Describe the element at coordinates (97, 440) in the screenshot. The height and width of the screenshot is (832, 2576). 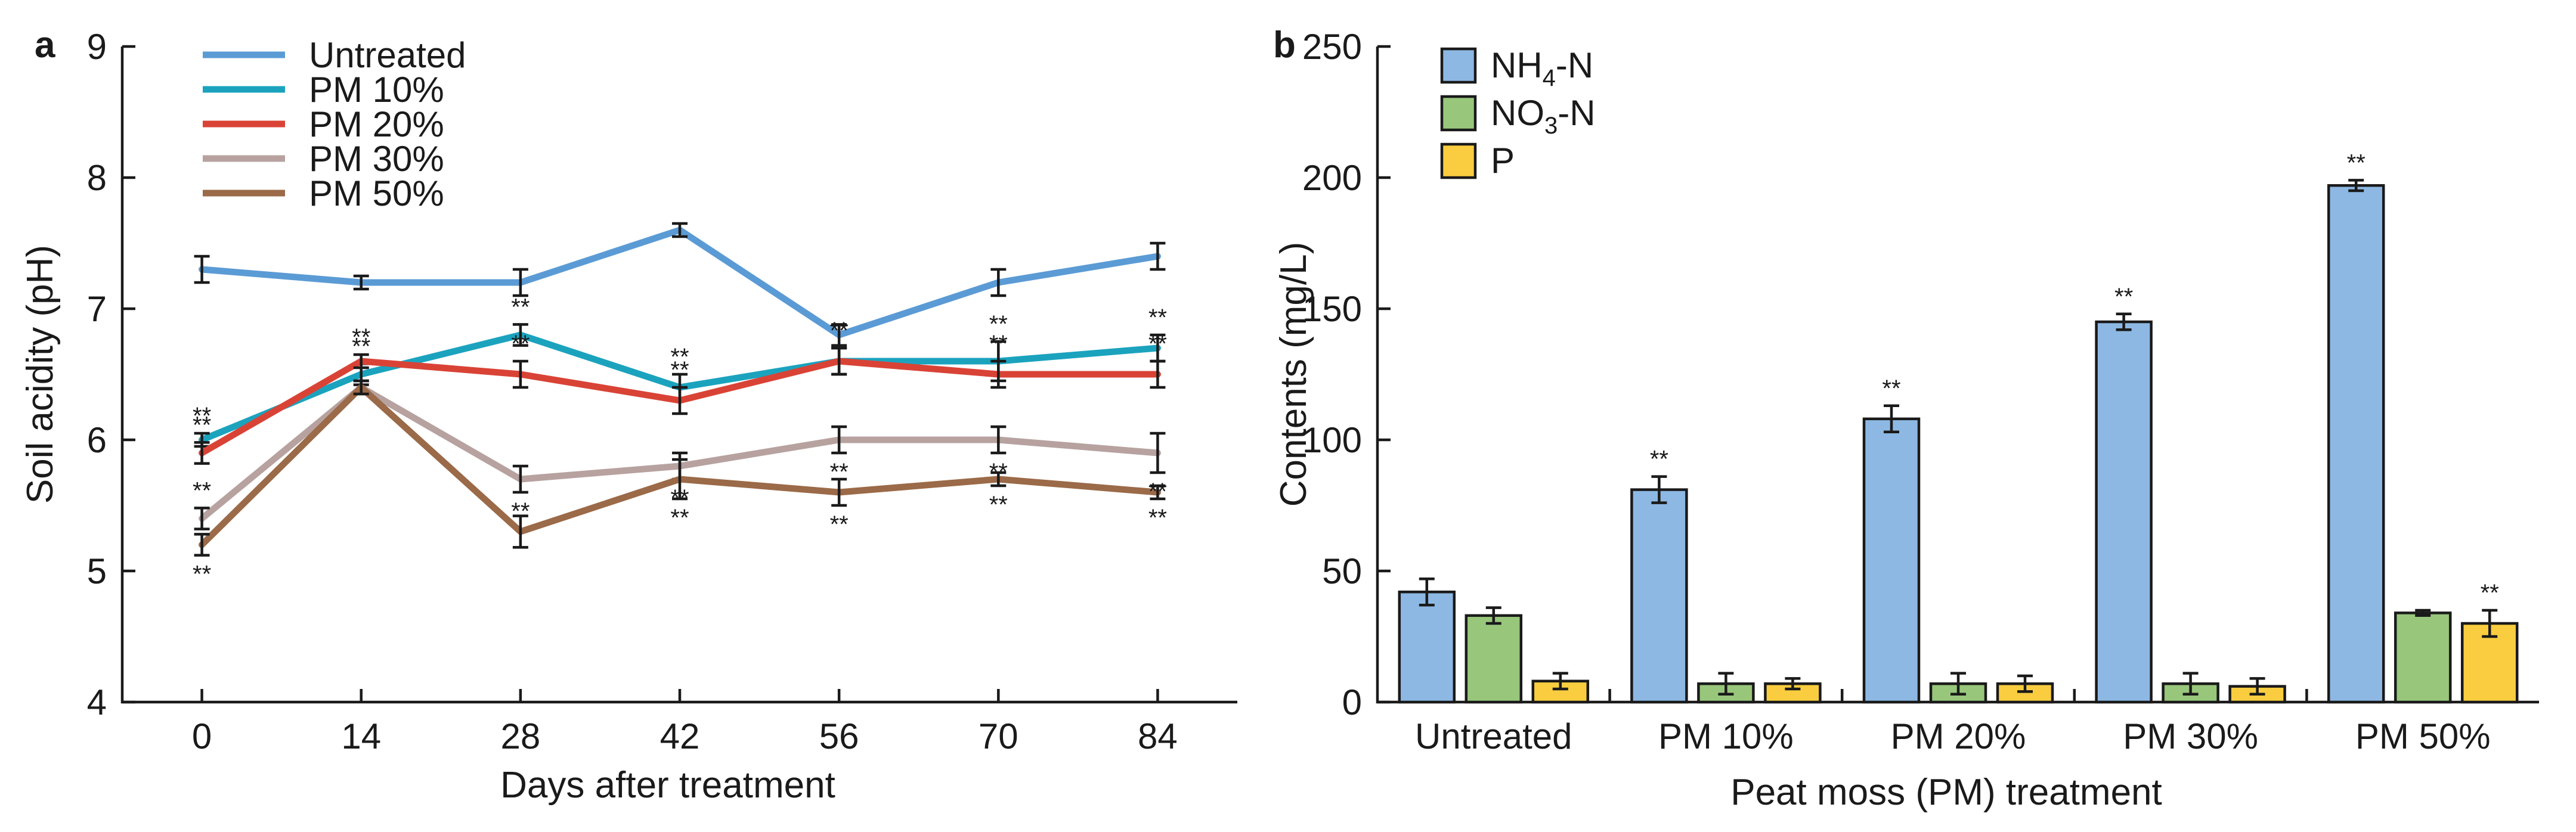
I see `y-tick-label: 6` at that location.